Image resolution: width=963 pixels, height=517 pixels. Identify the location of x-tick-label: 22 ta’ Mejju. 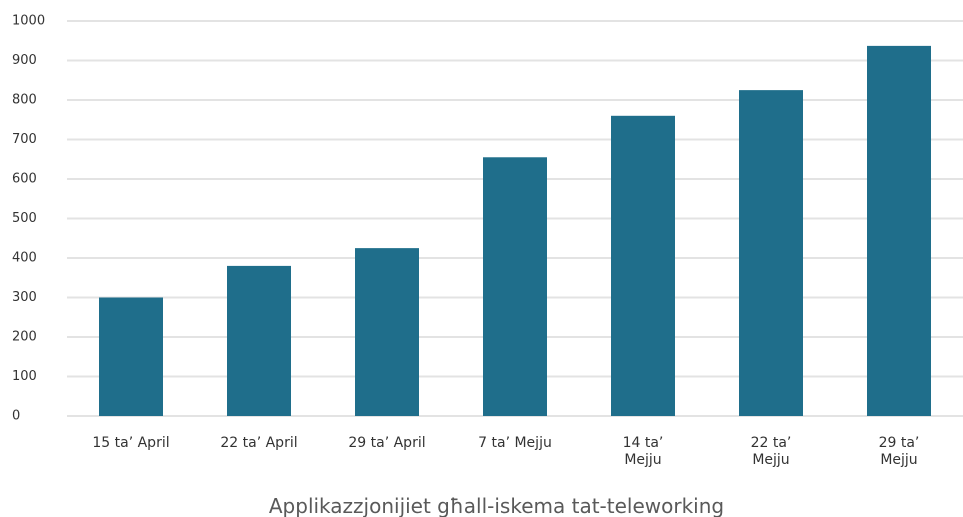
(771, 451).